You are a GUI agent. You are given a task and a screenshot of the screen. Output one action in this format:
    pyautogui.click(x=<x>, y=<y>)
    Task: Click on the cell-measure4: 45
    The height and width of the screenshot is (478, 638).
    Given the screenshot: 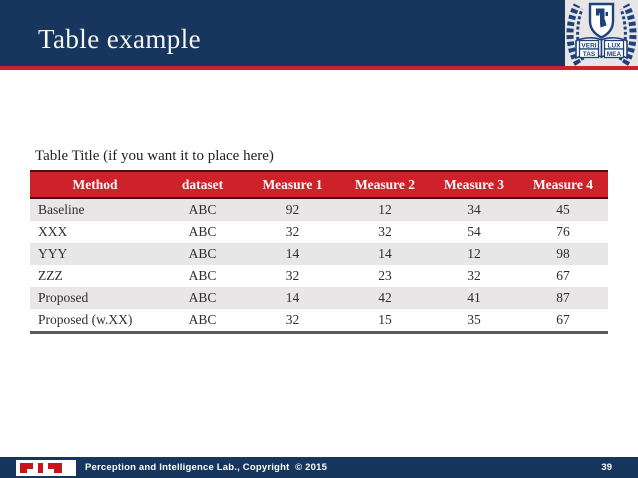 What is the action you would take?
    pyautogui.click(x=563, y=209)
    